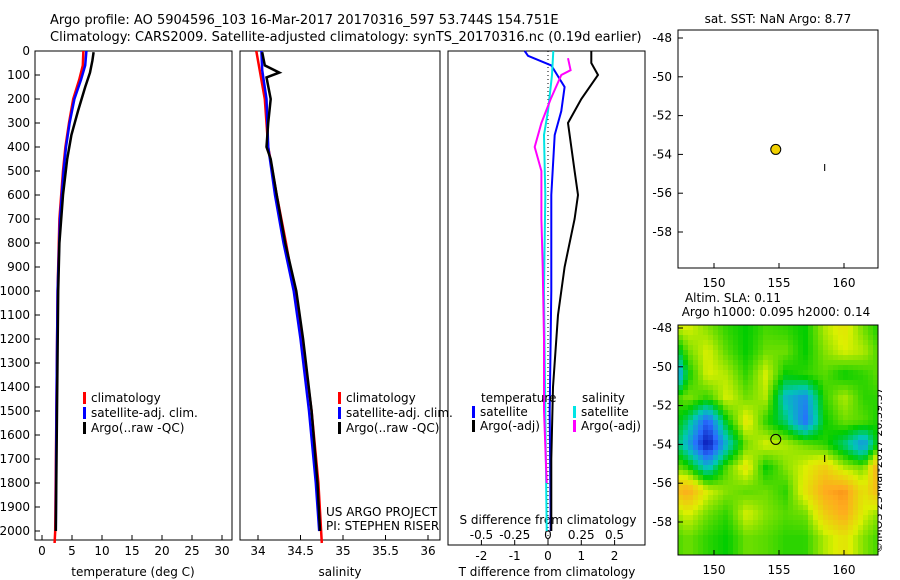 This screenshot has width=900, height=580. Describe the element at coordinates (581, 535) in the screenshot. I see `s-diff-tick-label: 0.25` at that location.